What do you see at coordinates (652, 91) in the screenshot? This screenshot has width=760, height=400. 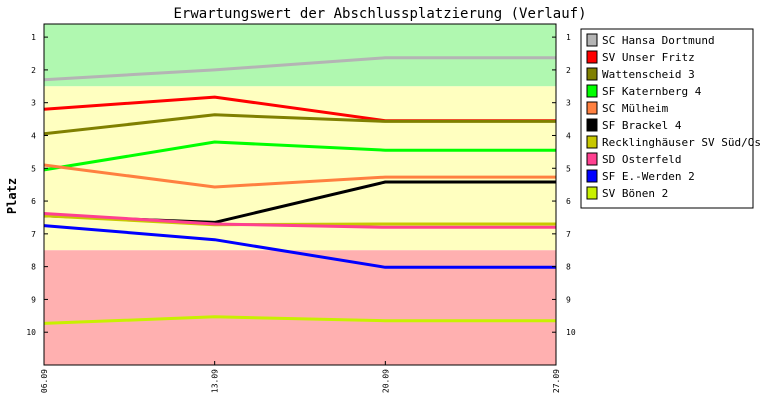 I see `legend-label-3: SF Katernberg 4` at bounding box center [652, 91].